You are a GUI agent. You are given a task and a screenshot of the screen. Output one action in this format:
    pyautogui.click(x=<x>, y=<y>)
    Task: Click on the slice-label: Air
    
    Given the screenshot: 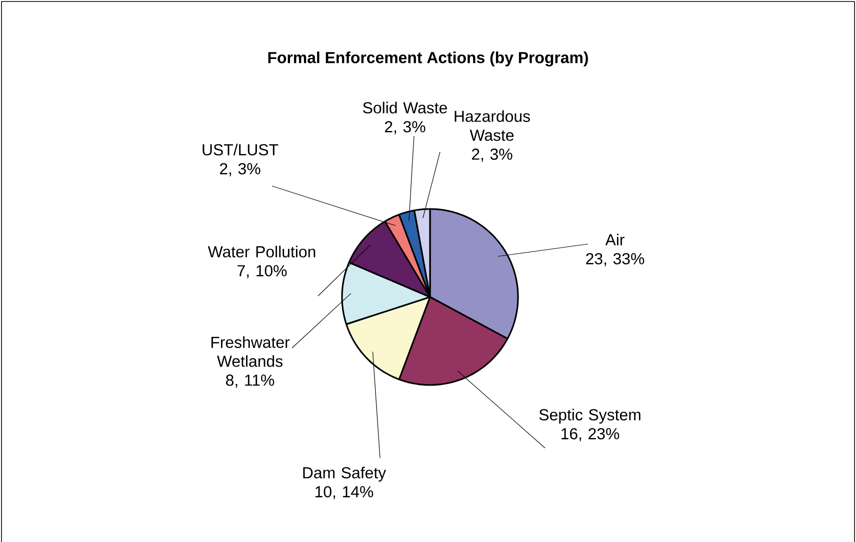 What is the action you would take?
    pyautogui.click(x=614, y=240)
    